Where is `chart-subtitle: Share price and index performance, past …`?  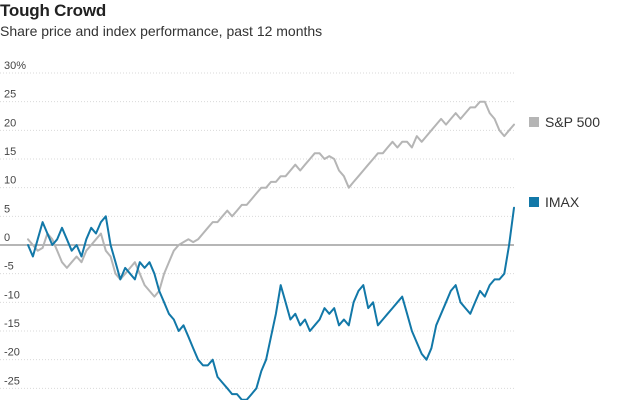 chart-subtitle: Share price and index performance, past … is located at coordinates (161, 31).